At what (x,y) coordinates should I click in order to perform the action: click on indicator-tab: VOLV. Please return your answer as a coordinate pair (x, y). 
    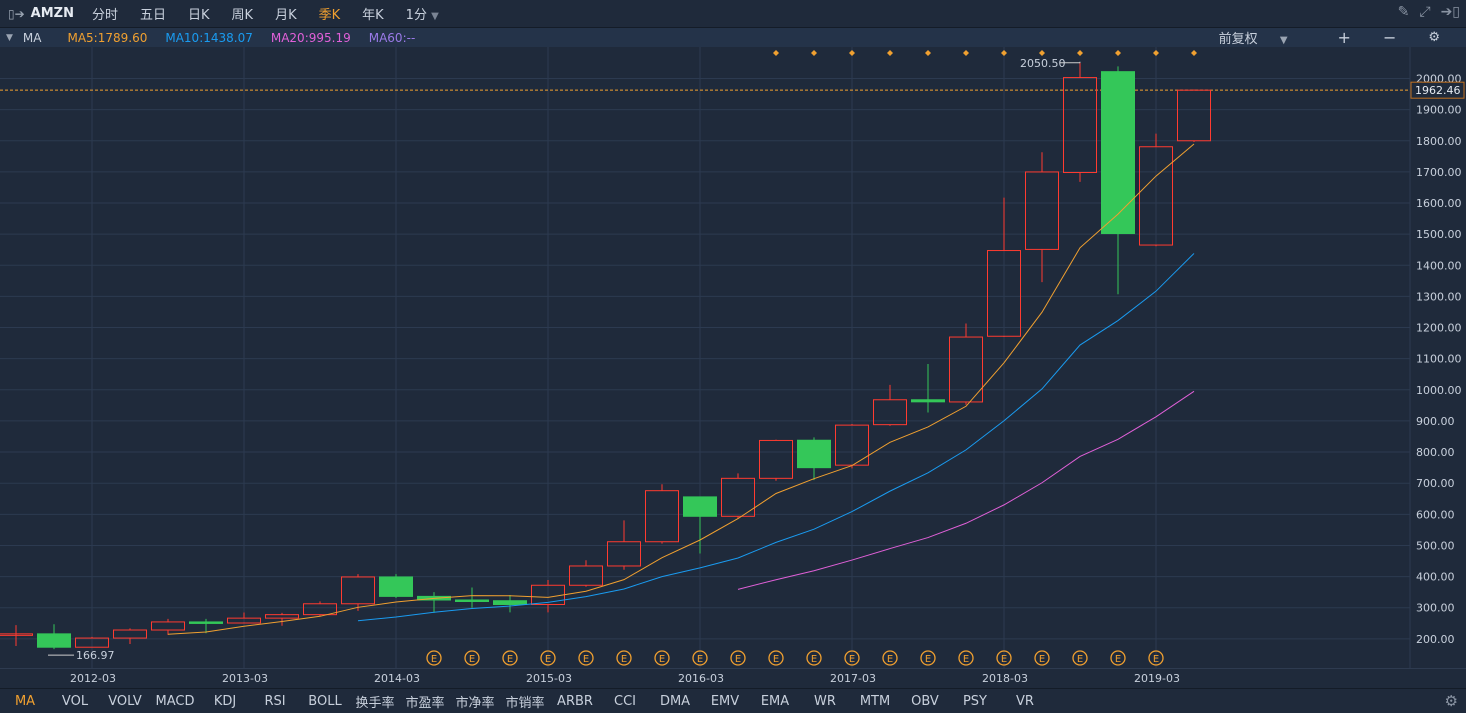
    Looking at the image, I should click on (125, 701).